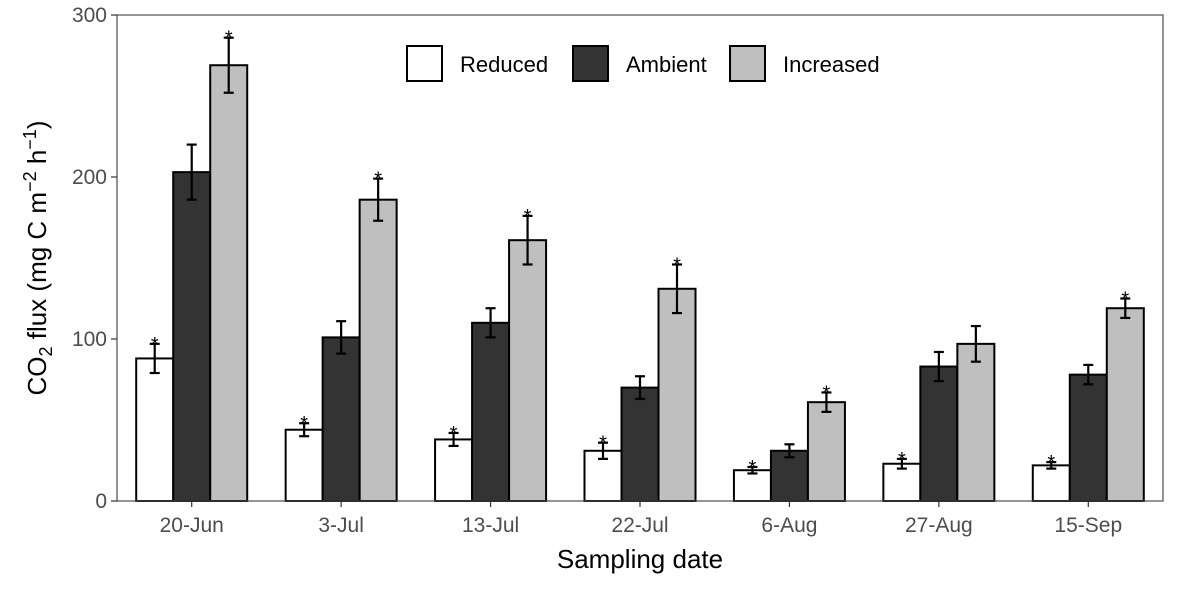 This screenshot has width=1179, height=589. I want to click on error-bar-reduced-6-Aug, so click(752, 470).